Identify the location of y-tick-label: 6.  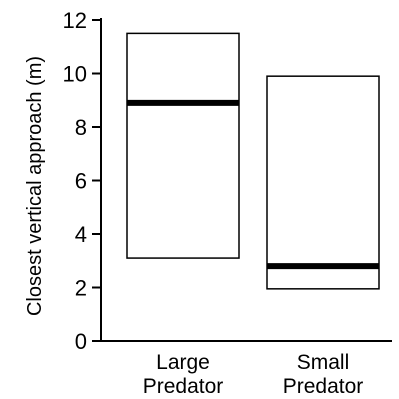
(81, 181).